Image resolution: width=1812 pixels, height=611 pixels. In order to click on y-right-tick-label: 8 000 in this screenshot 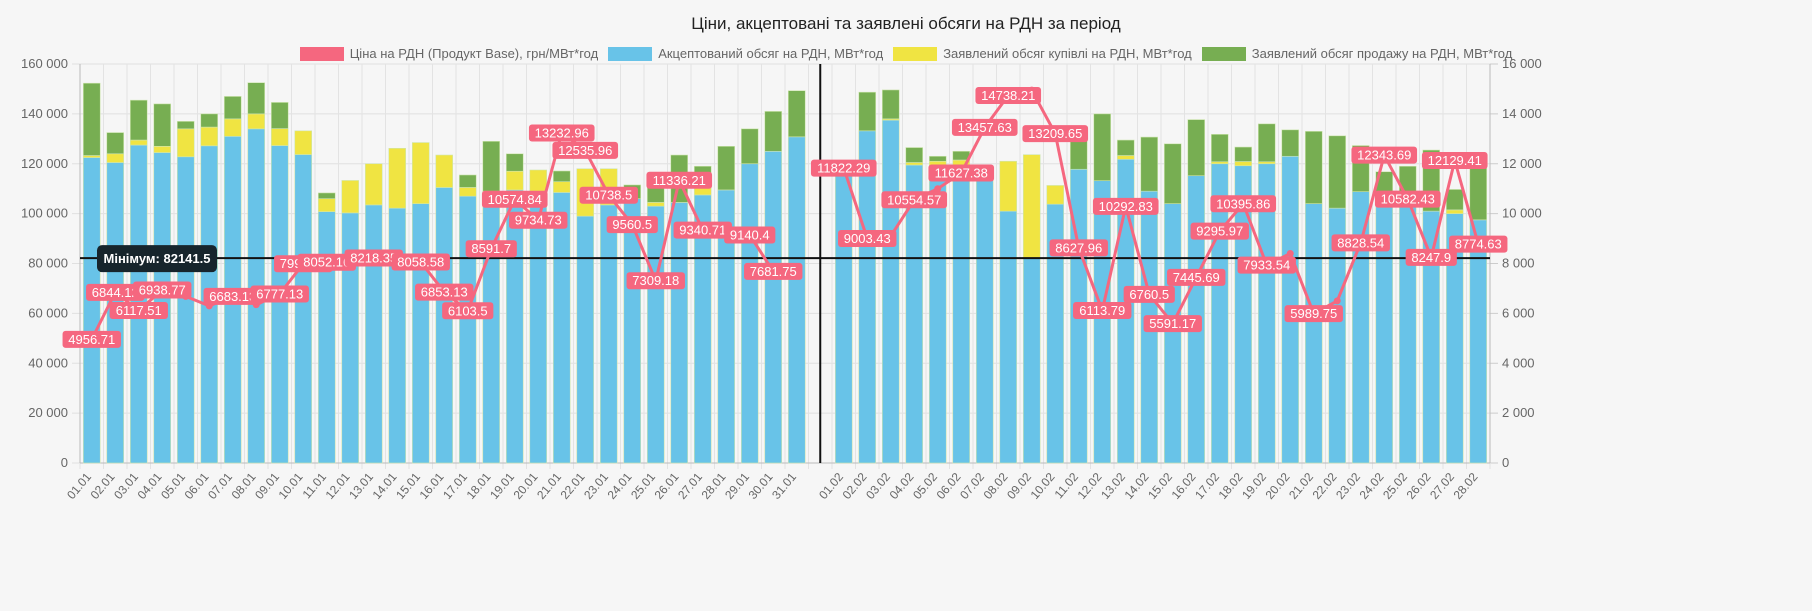, I will do `click(1518, 263)`.